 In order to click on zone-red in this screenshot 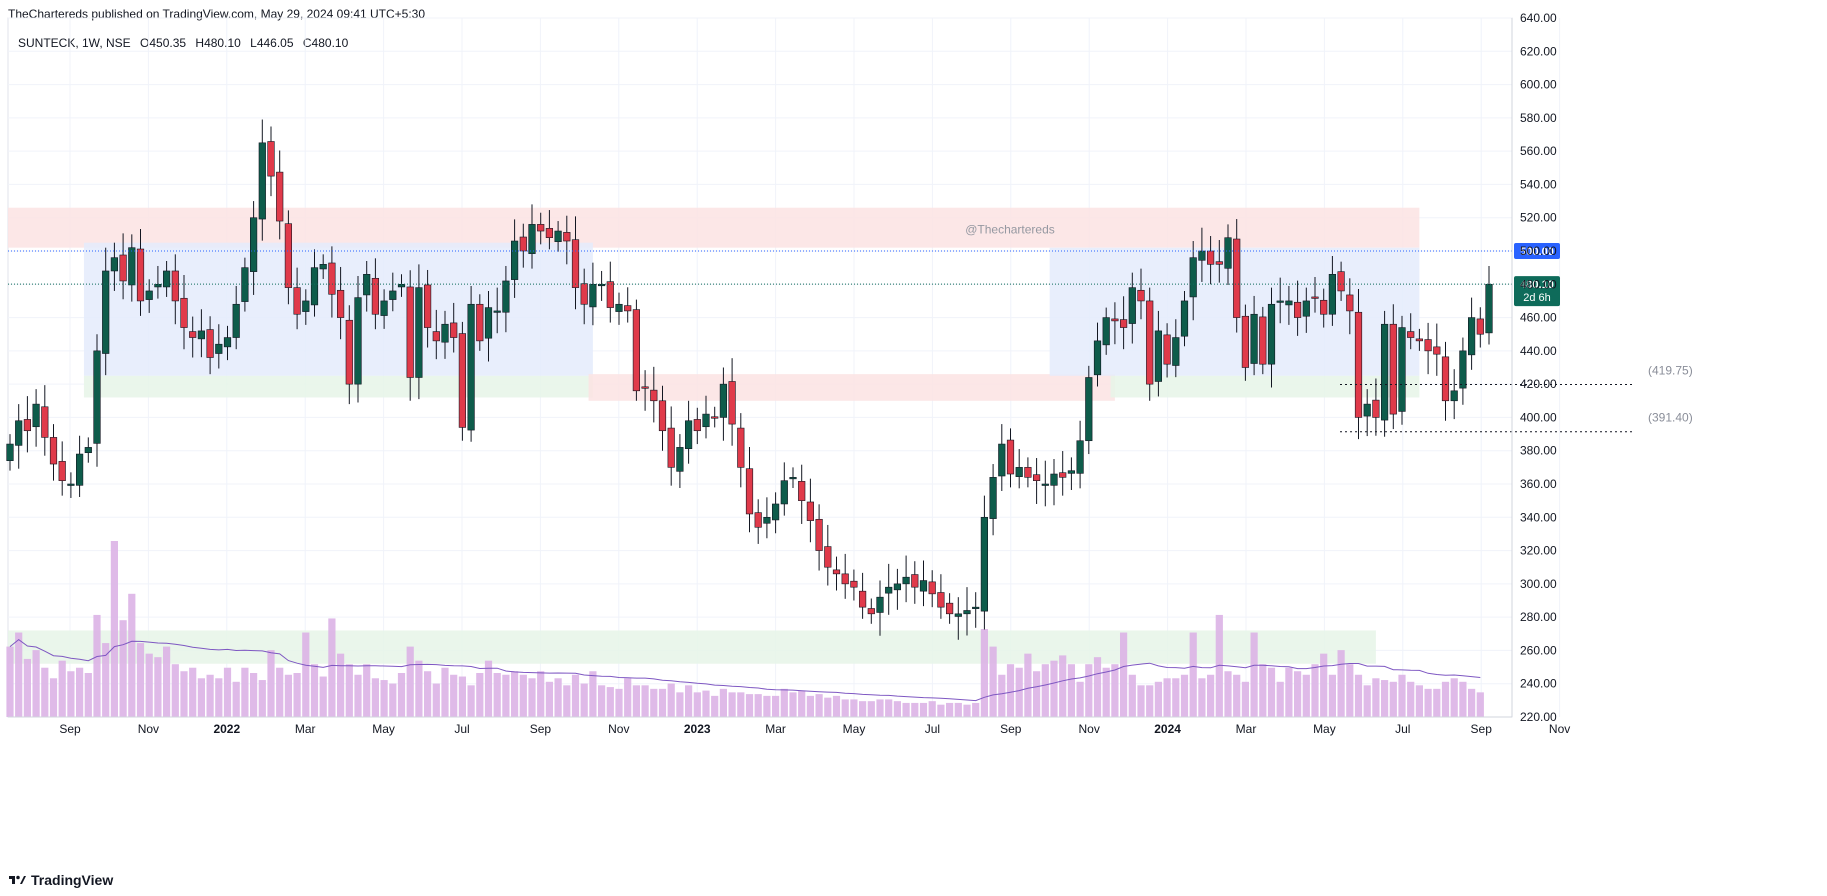, I will do `click(851, 387)`.